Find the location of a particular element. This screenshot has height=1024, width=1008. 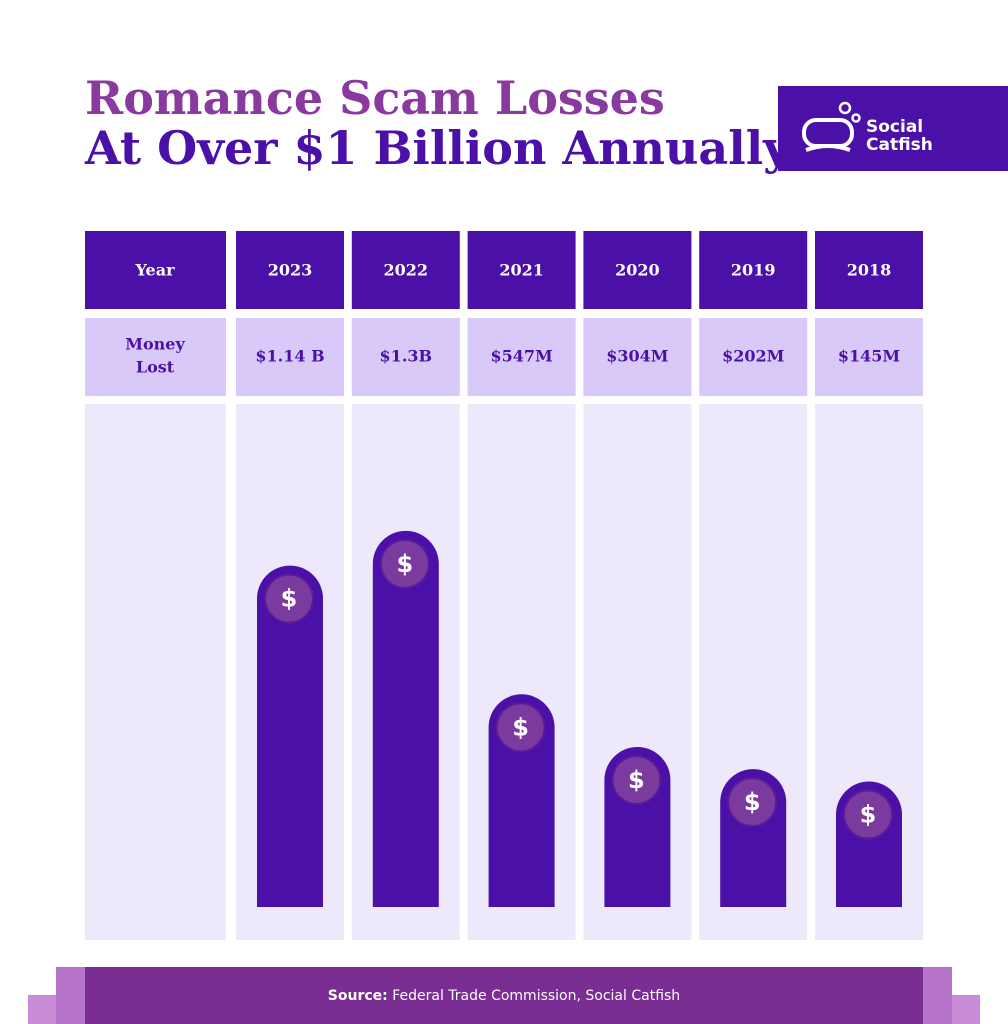

logo-whiskers is located at coordinates (828, 148).